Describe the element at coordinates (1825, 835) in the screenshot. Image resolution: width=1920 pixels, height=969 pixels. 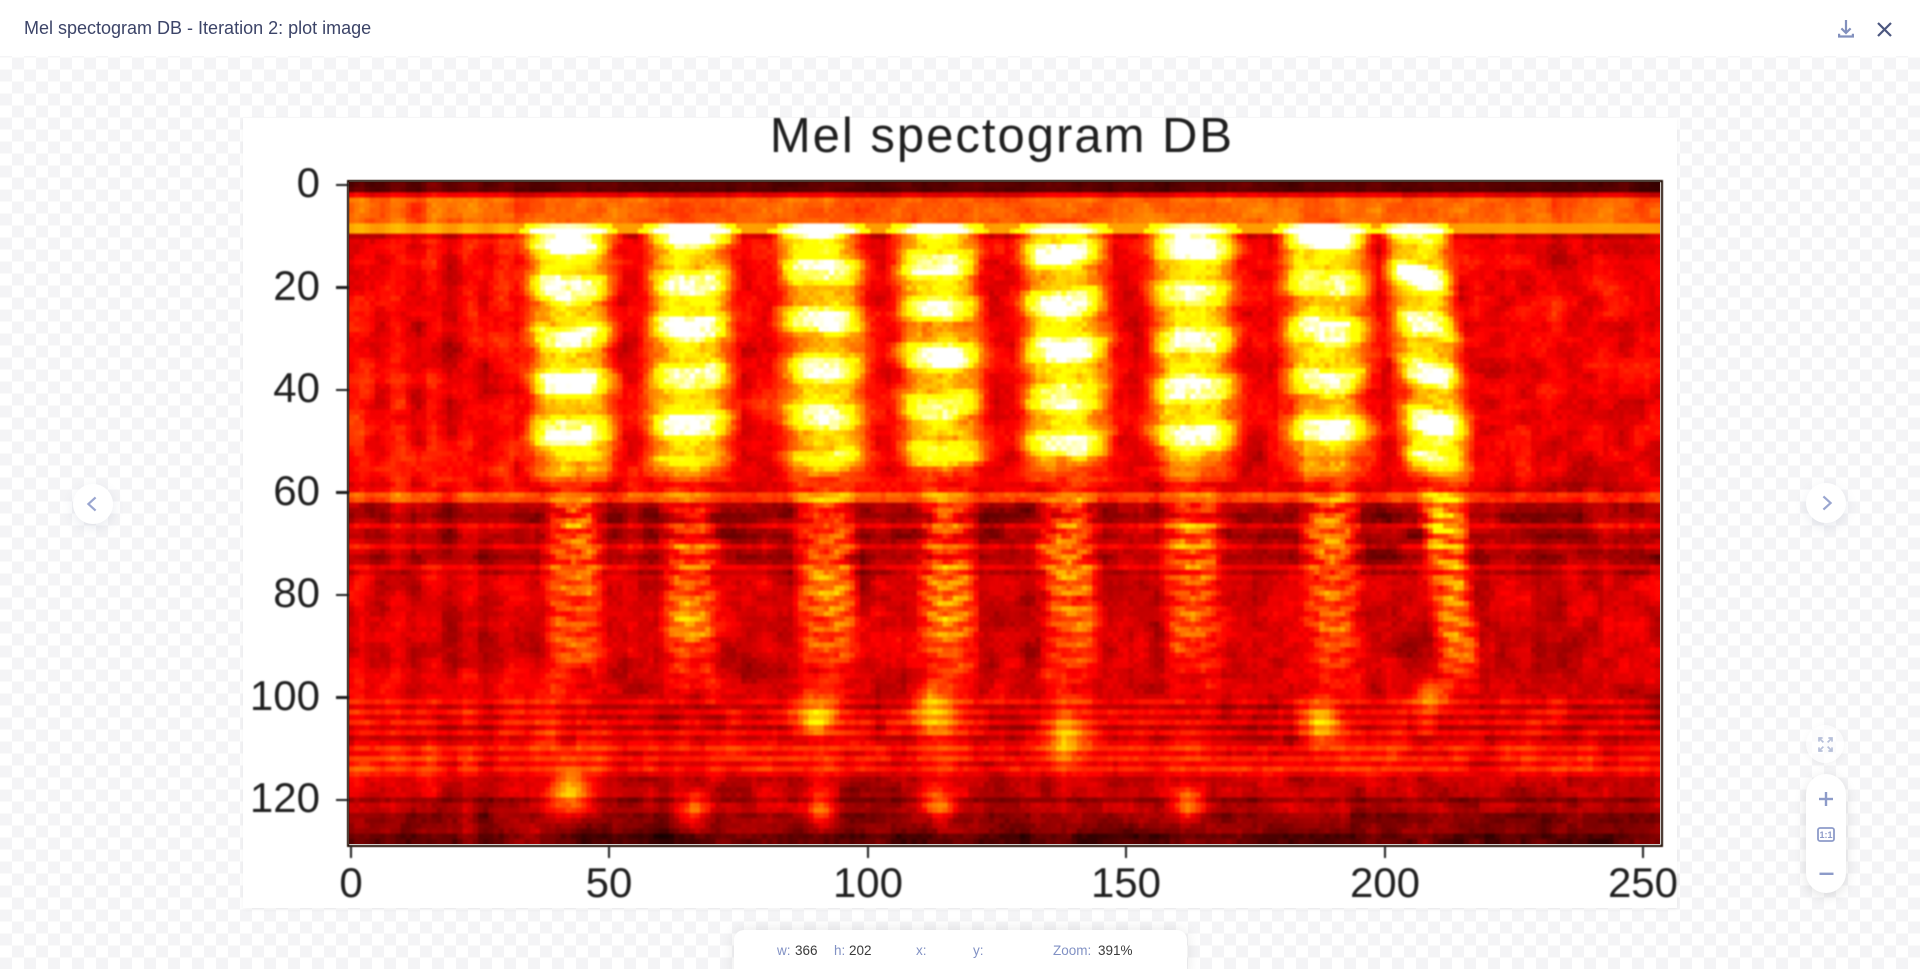
I see `svg-text: 1:1` at that location.